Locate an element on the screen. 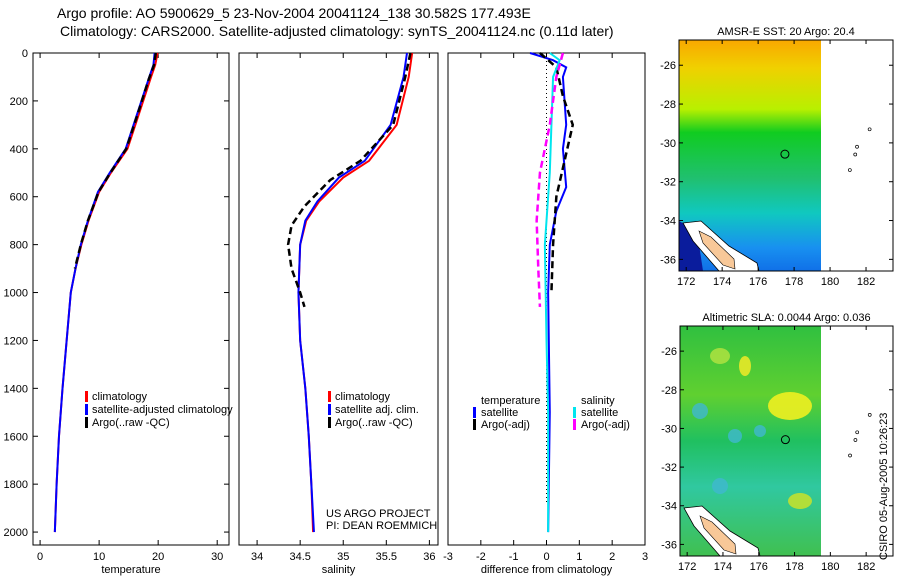 The height and width of the screenshot is (580, 900). x-tick-label: 3 is located at coordinates (645, 557).